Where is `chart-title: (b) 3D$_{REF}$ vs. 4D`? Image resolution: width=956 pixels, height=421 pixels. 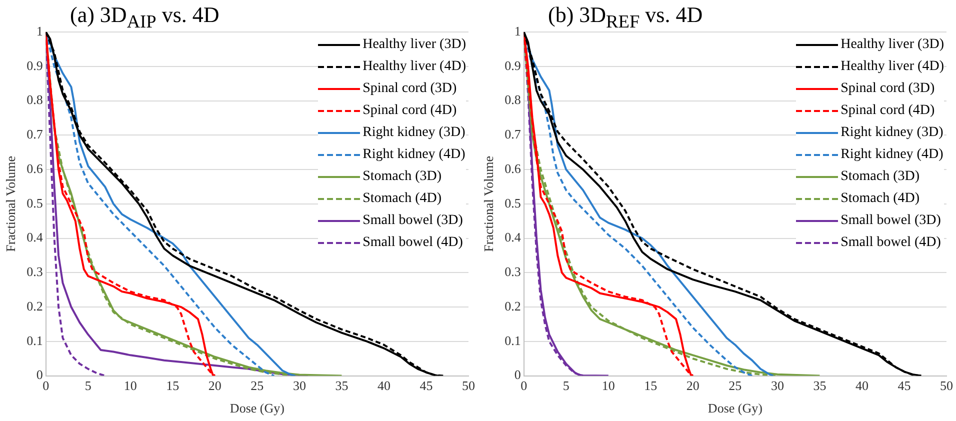
chart-title: (b) 3D$_{REF}$ vs. 4D is located at coordinates (625, 17).